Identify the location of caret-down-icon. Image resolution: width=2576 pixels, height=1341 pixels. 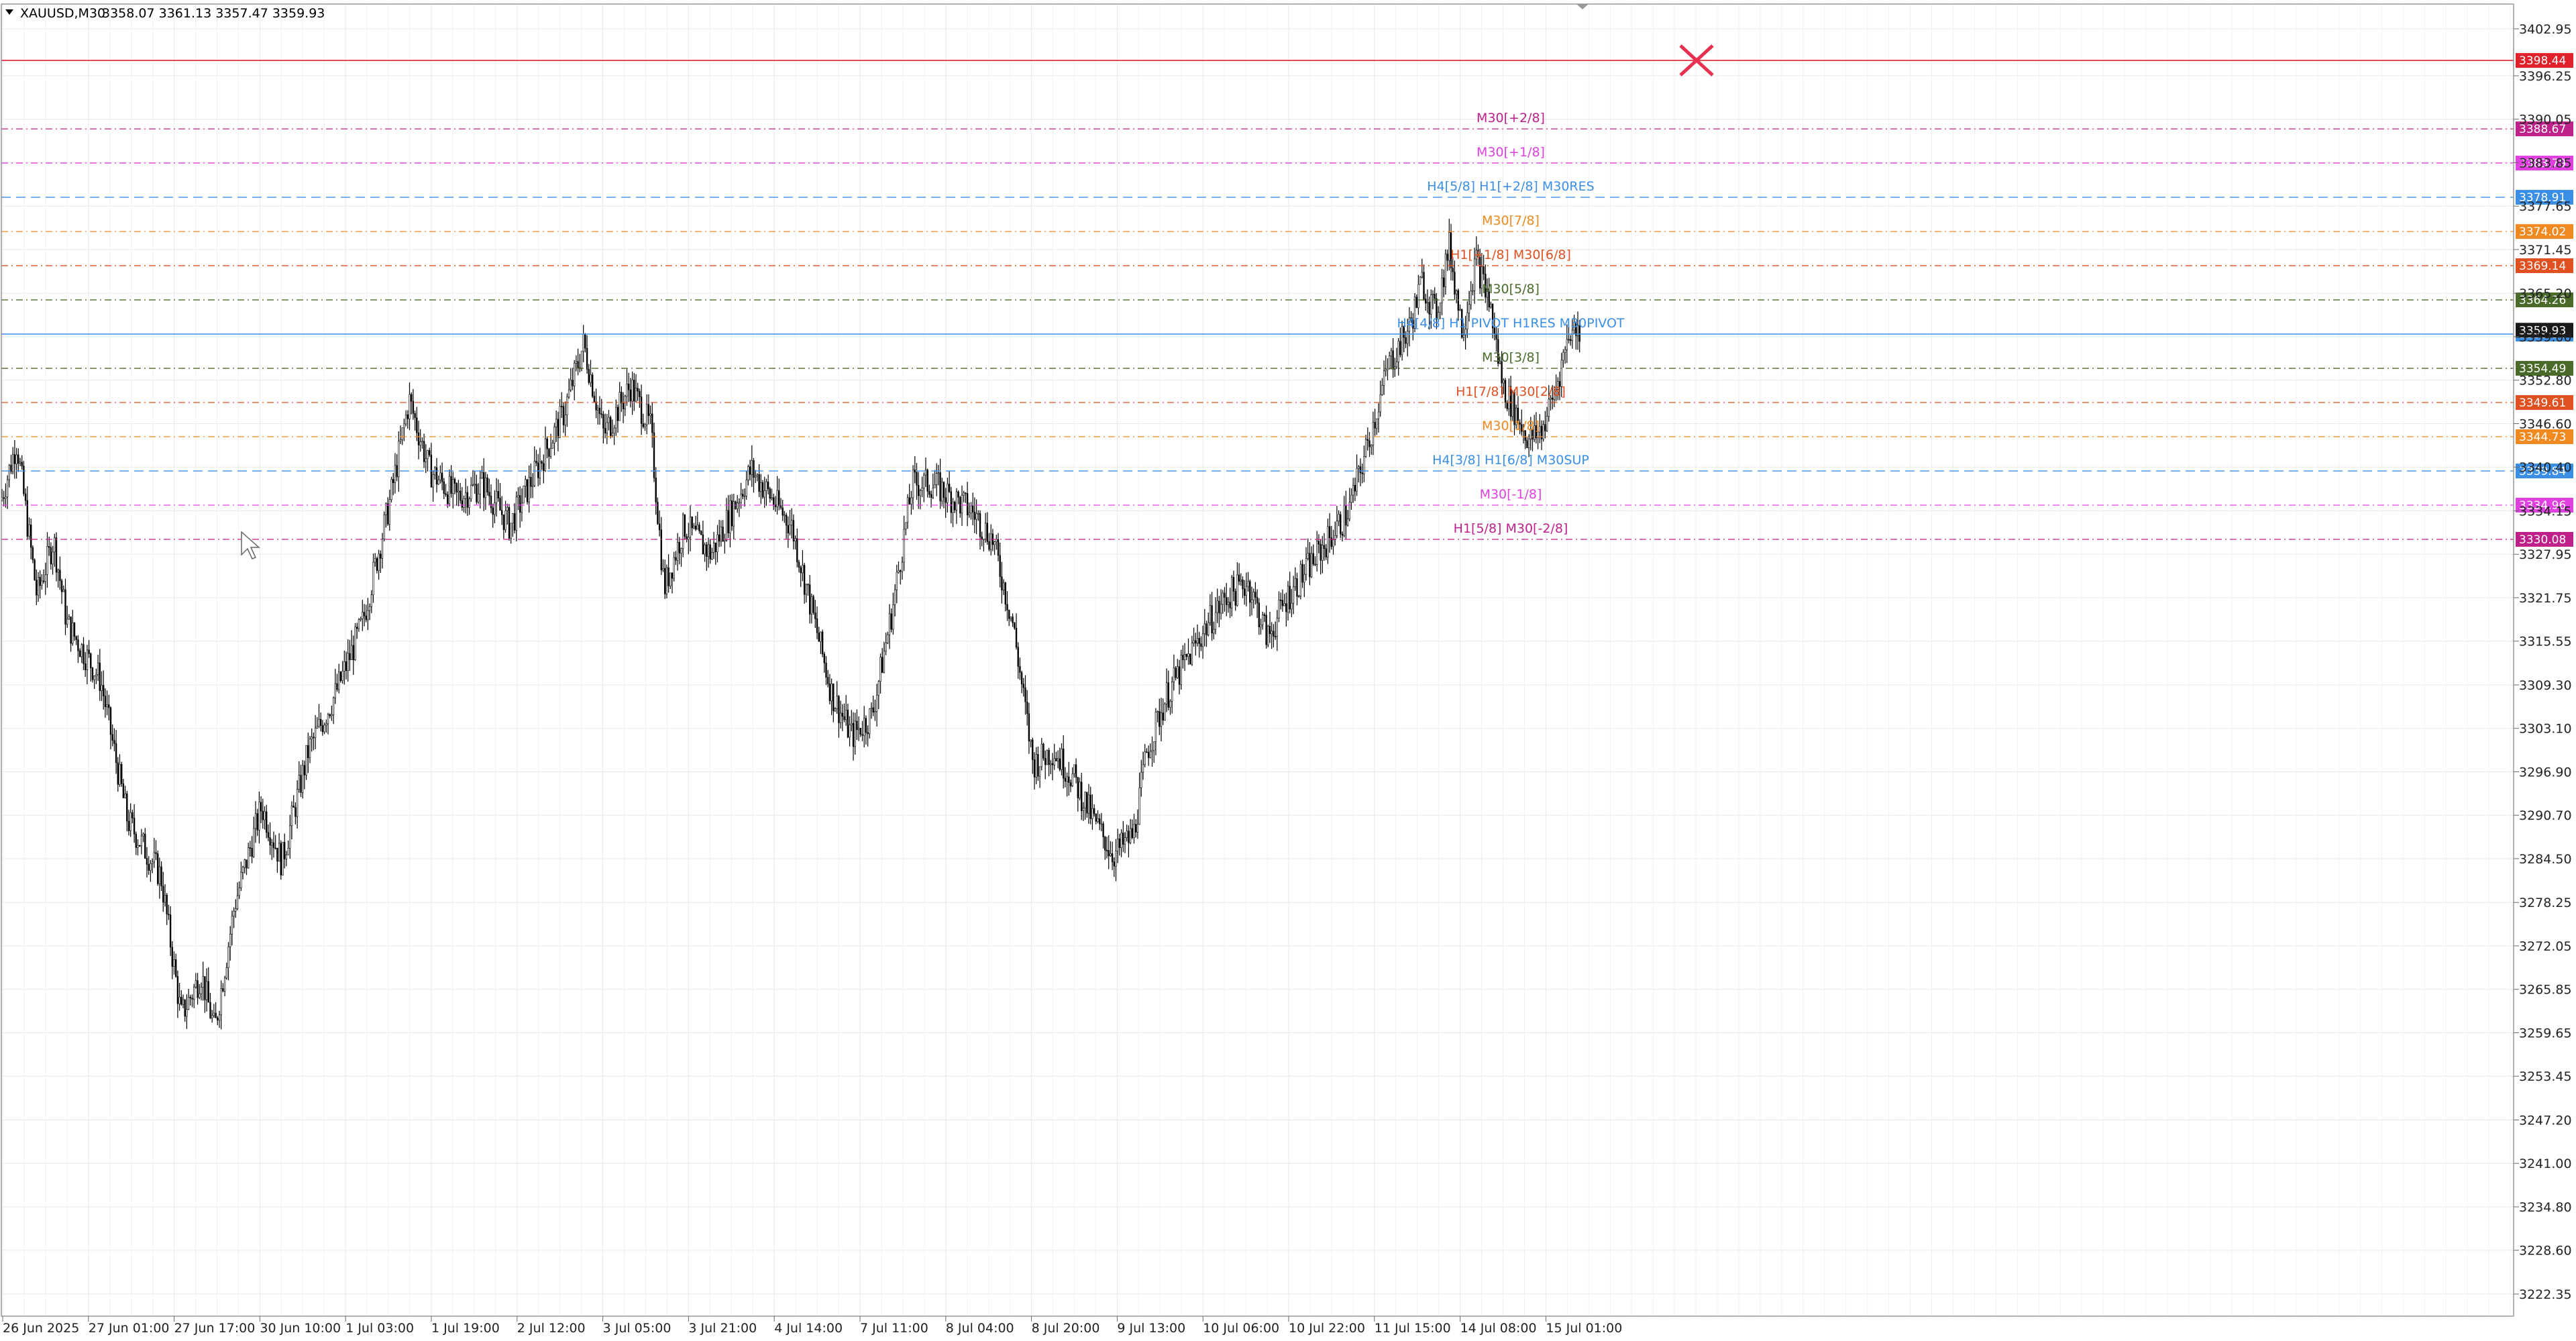
(9, 12).